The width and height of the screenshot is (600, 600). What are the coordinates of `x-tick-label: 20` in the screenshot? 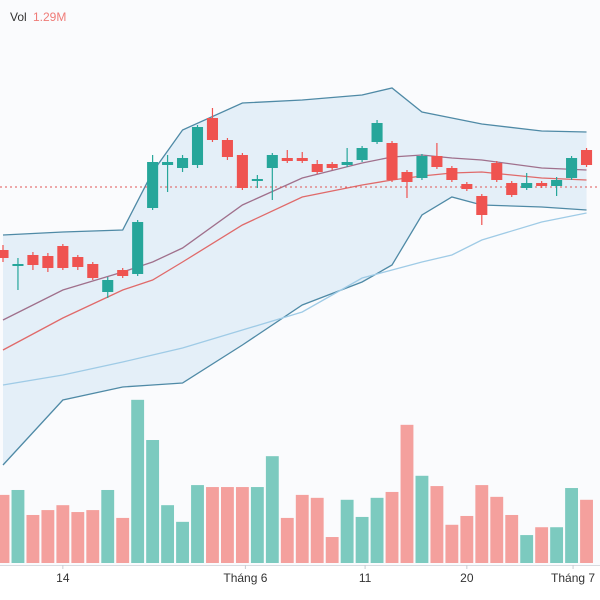 It's located at (467, 578).